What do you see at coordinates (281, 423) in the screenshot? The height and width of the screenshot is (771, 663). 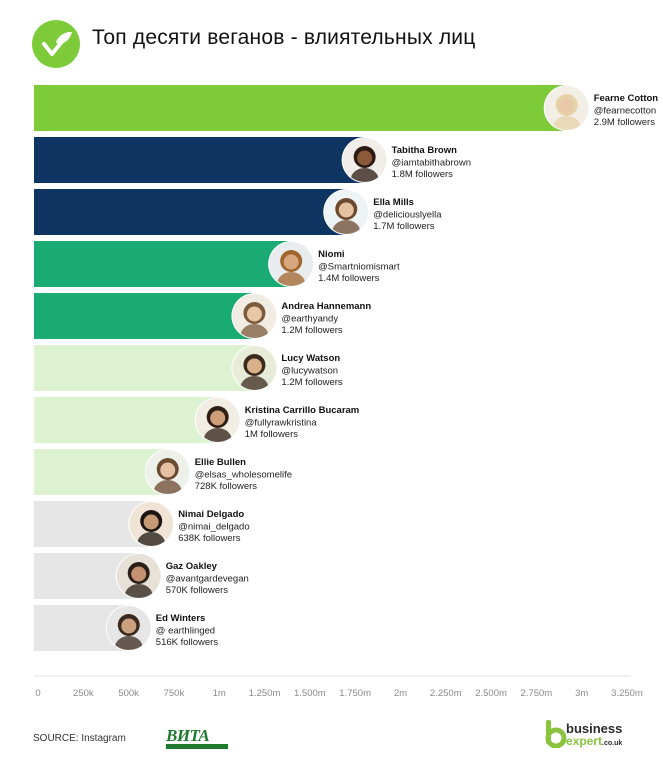 I see `bar-handle-label: @fullyrawkristina` at bounding box center [281, 423].